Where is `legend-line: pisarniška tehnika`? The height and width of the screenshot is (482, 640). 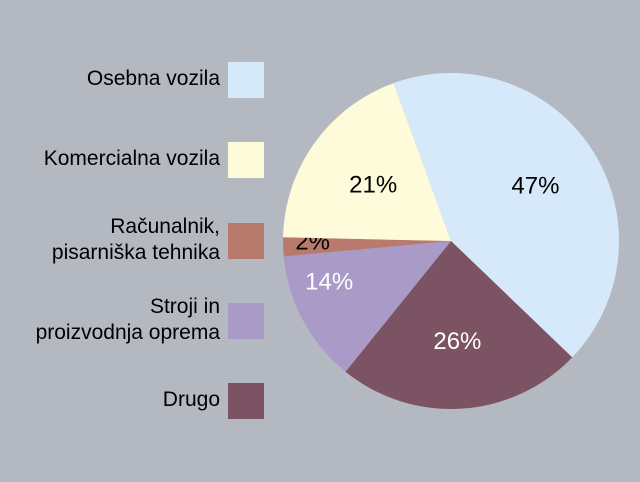
legend-line: pisarniška tehnika is located at coordinates (135, 252).